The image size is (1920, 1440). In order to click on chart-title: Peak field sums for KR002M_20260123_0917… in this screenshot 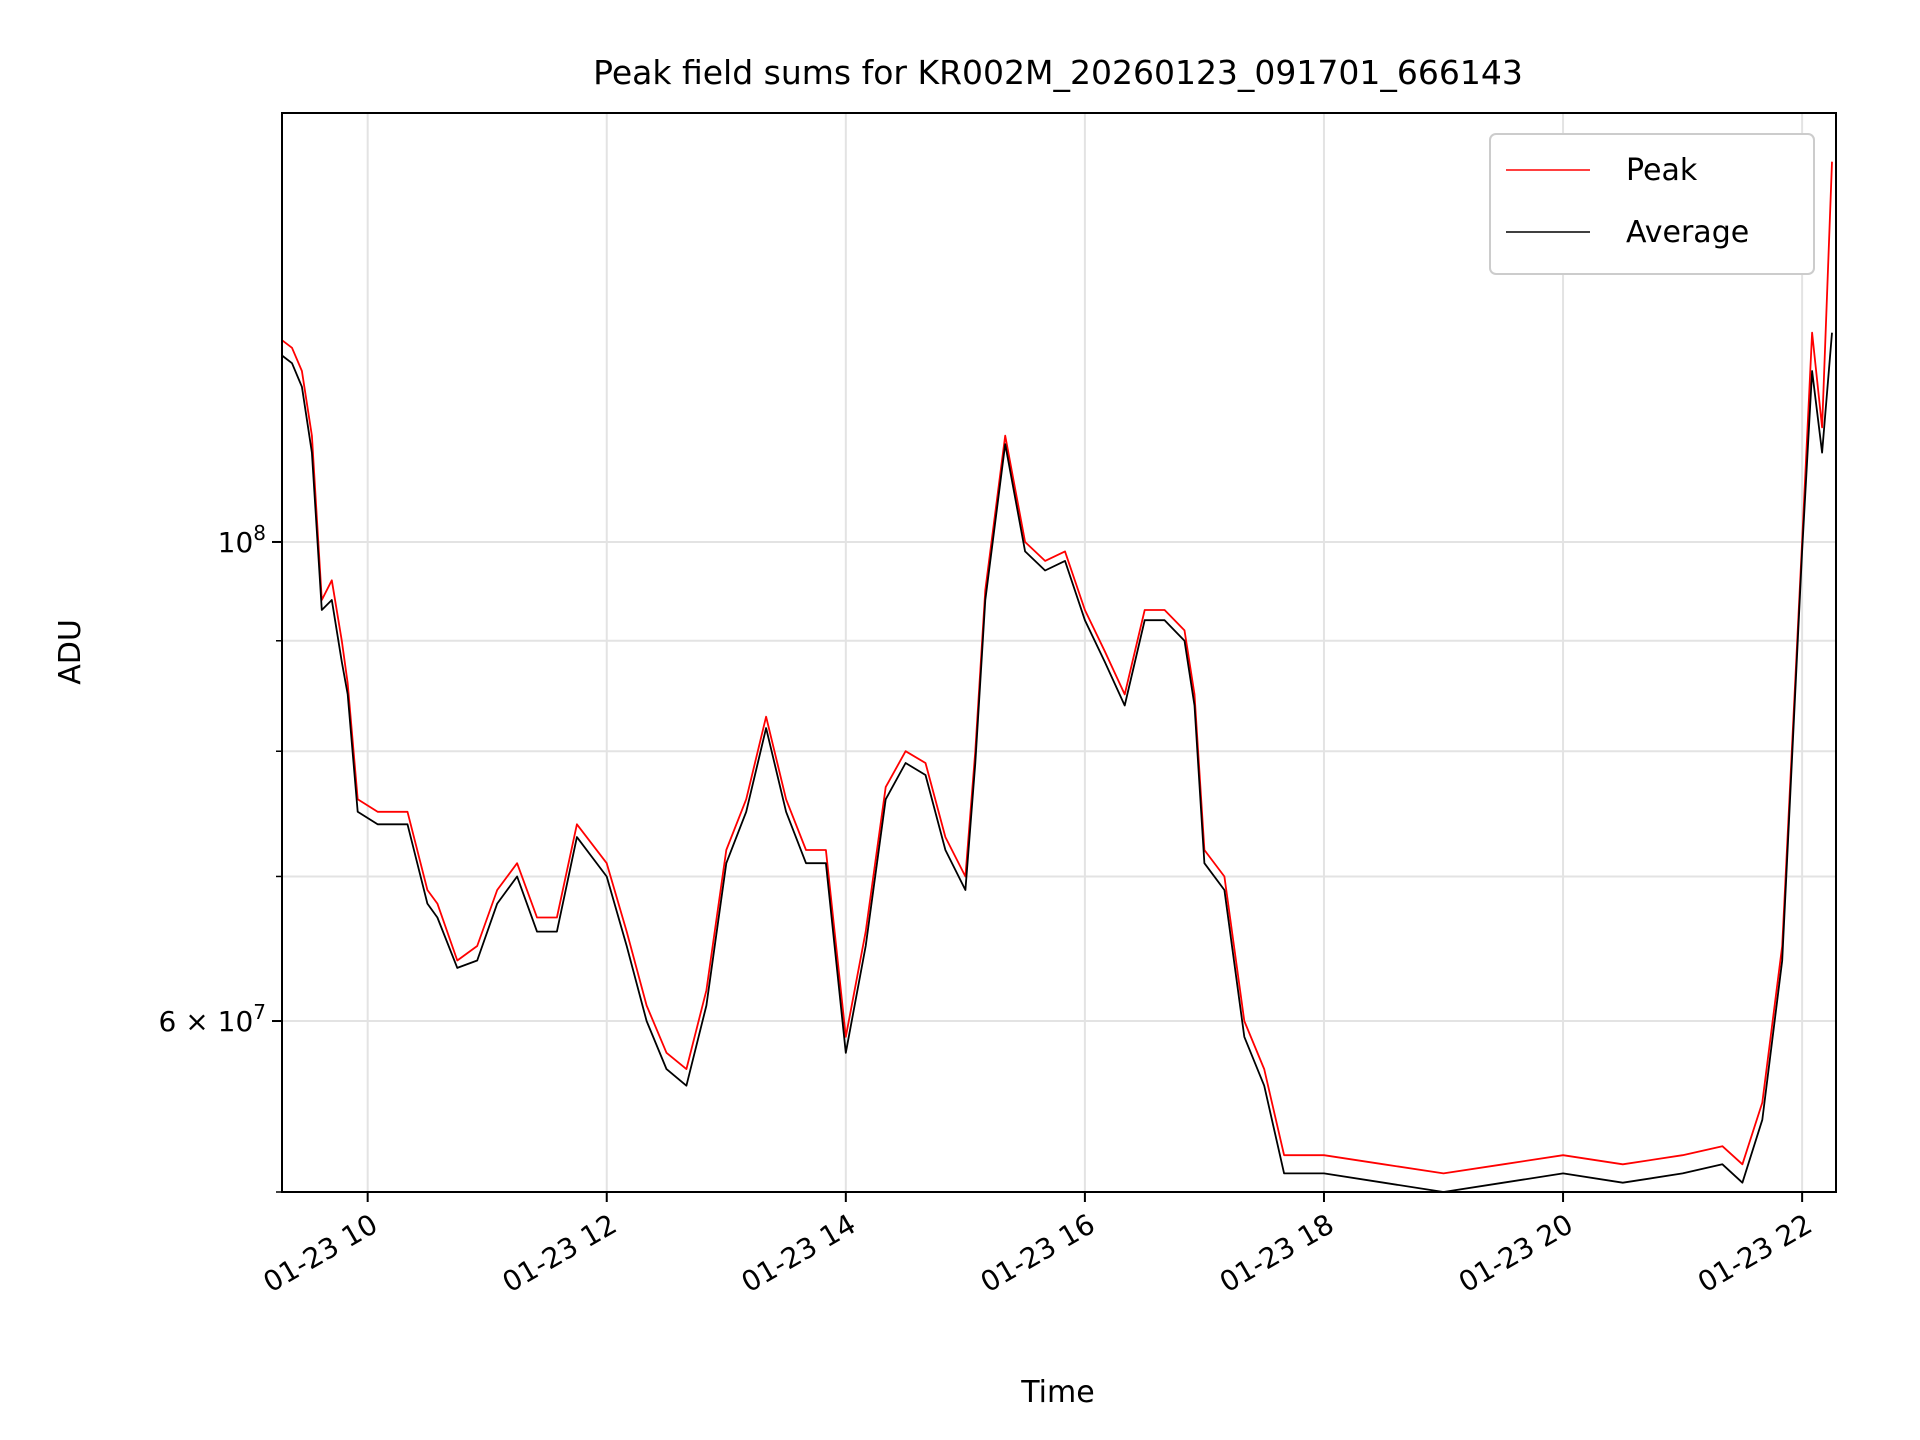, I will do `click(1058, 72)`.